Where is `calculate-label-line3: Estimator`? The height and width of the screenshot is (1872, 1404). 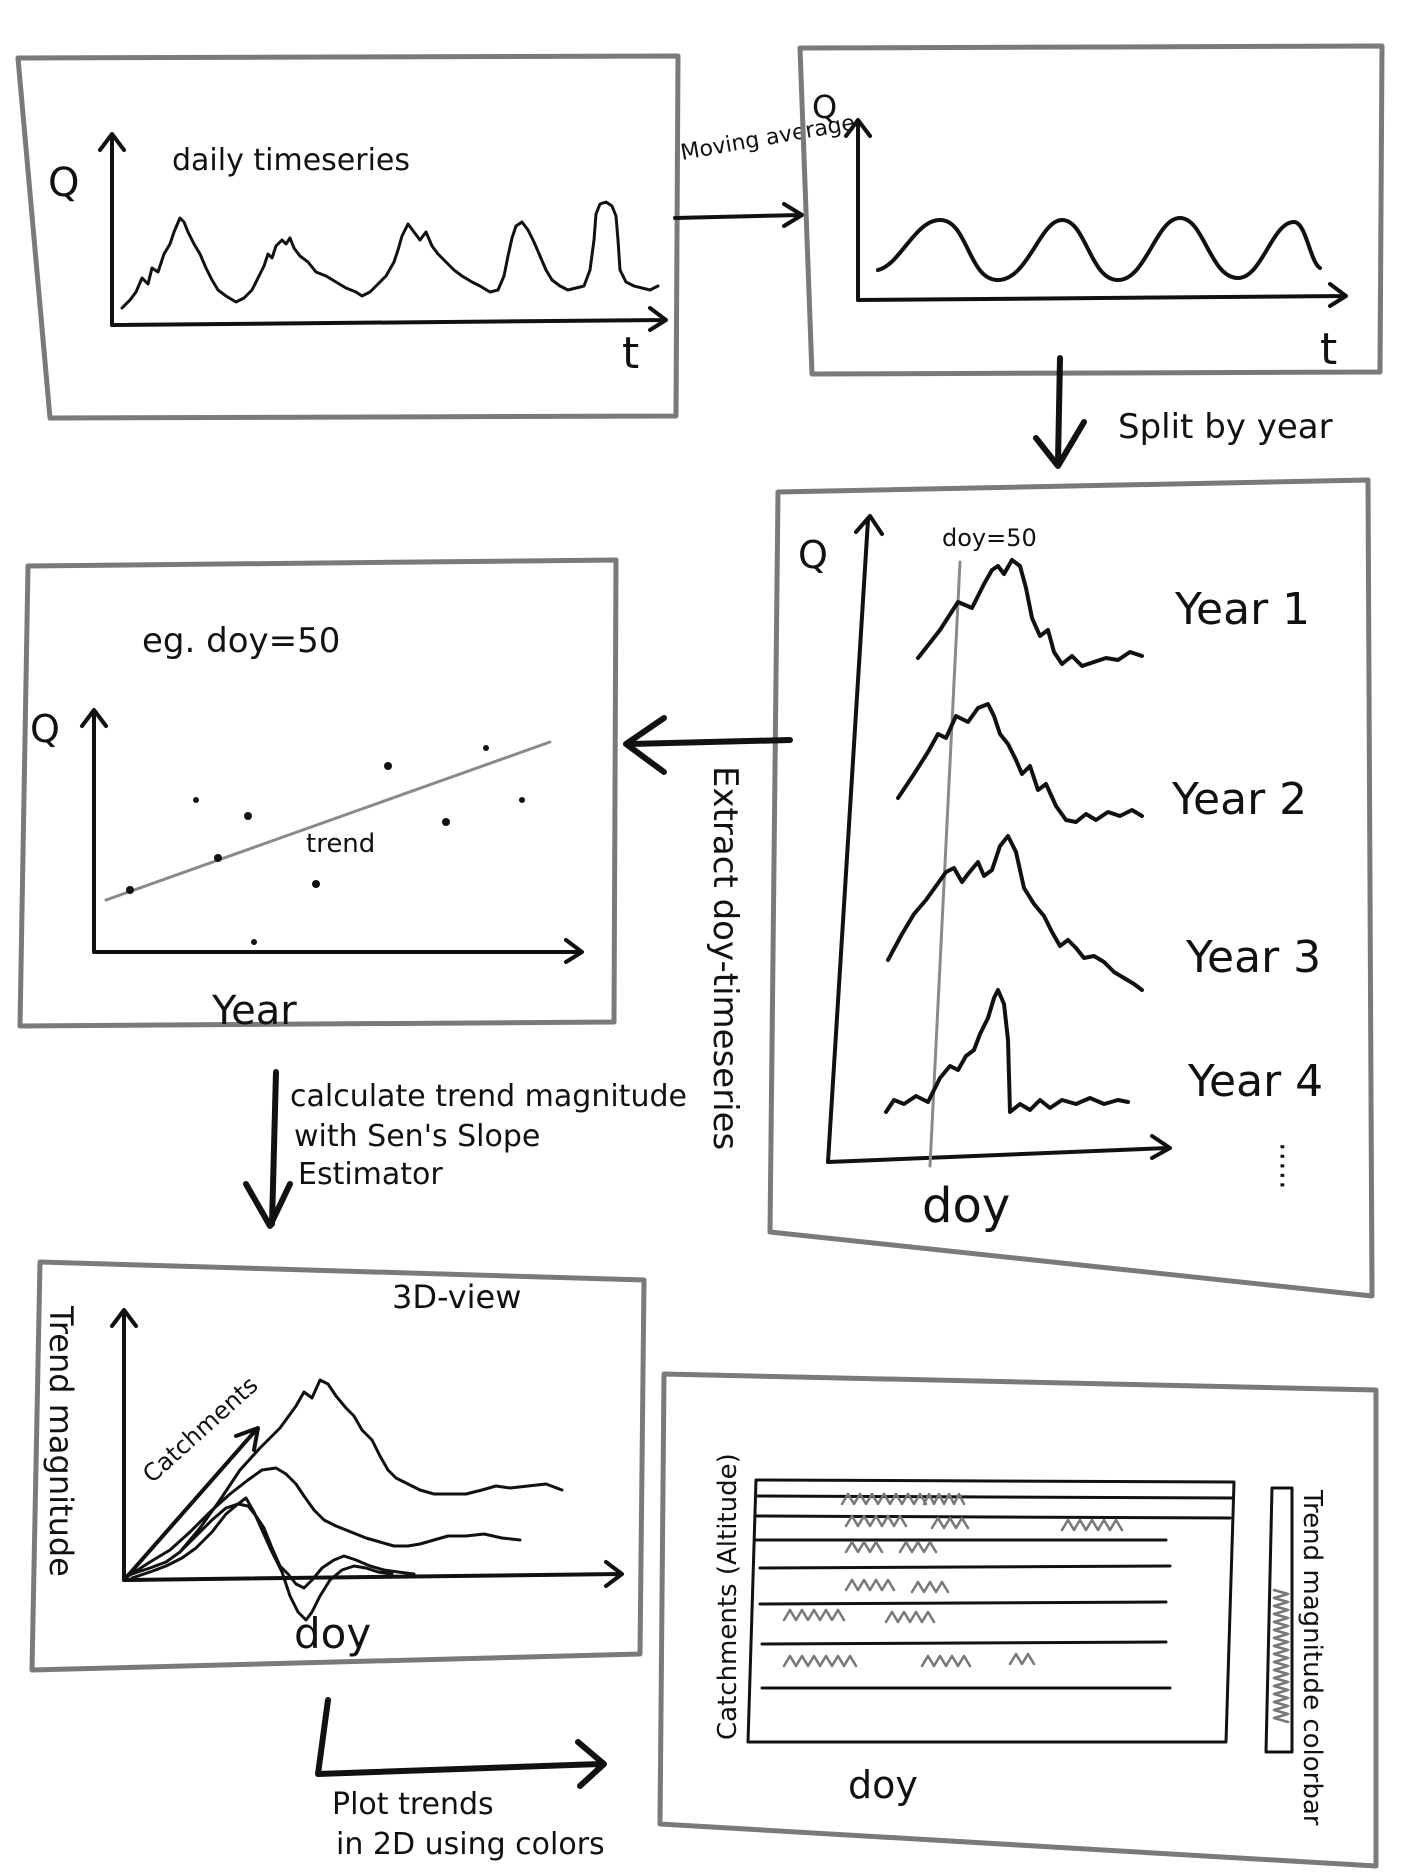 calculate-label-line3: Estimator is located at coordinates (370, 1174).